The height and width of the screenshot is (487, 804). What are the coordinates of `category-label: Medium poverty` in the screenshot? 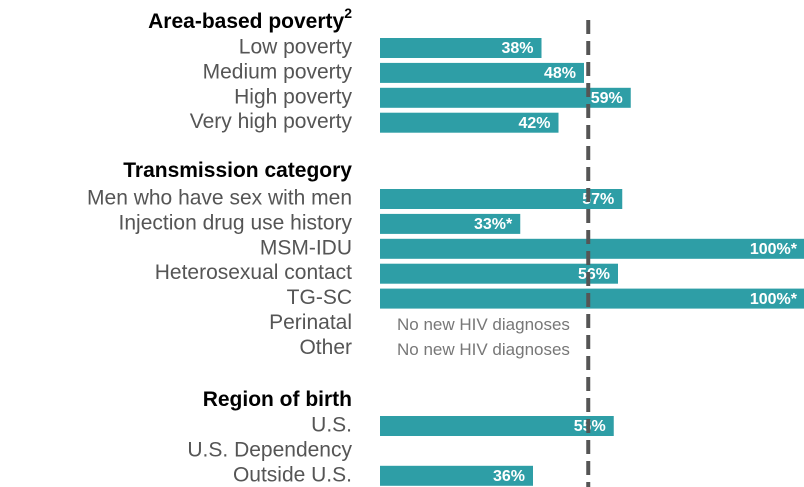 It's located at (278, 71).